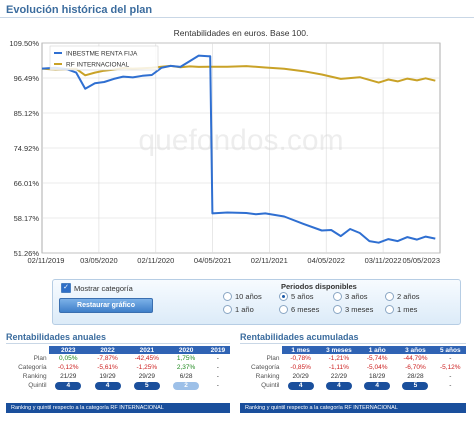  Describe the element at coordinates (299, 337) in the screenshot. I see `accumulated-returns-title: Rentabilidades acumuladas` at that location.